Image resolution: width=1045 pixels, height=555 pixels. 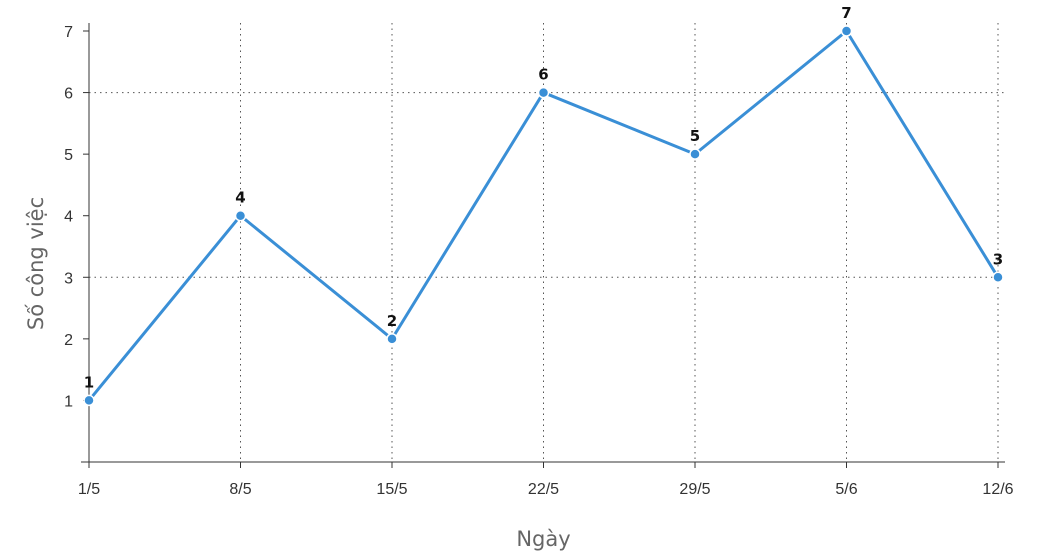 I want to click on y-tick-label: 6, so click(x=68, y=94).